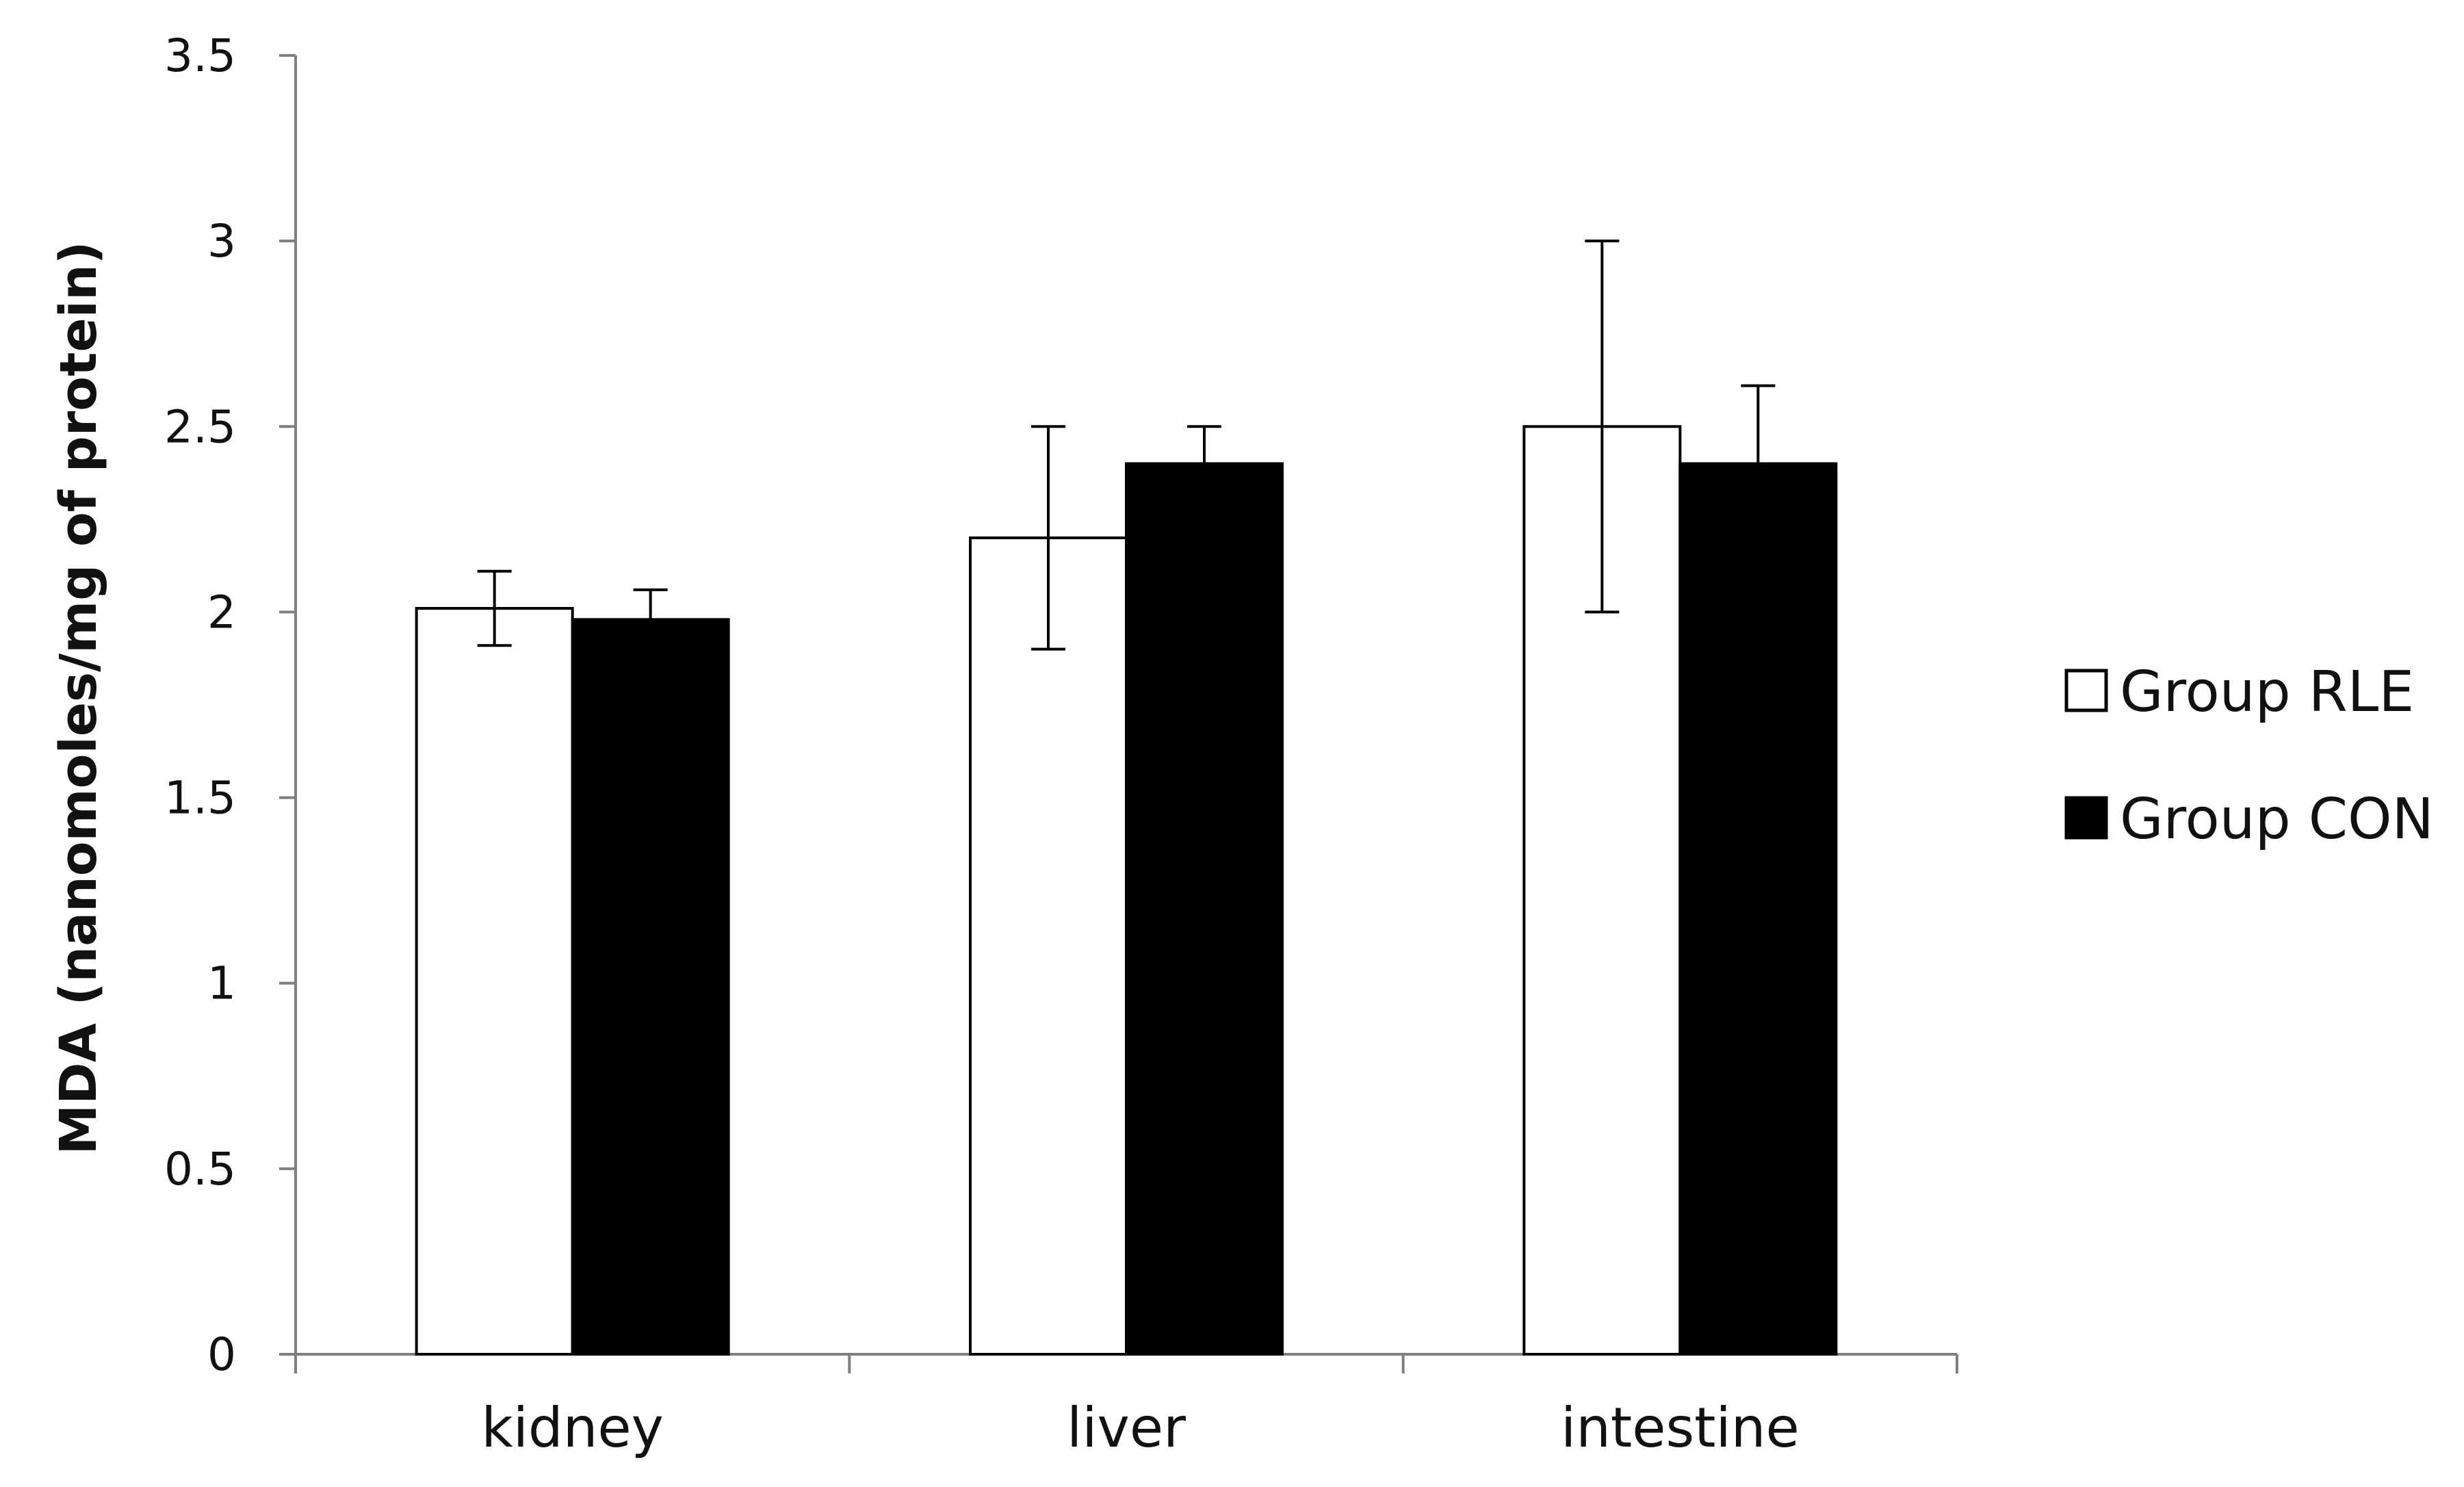  I want to click on y-tick-label: 2.5, so click(200, 427).